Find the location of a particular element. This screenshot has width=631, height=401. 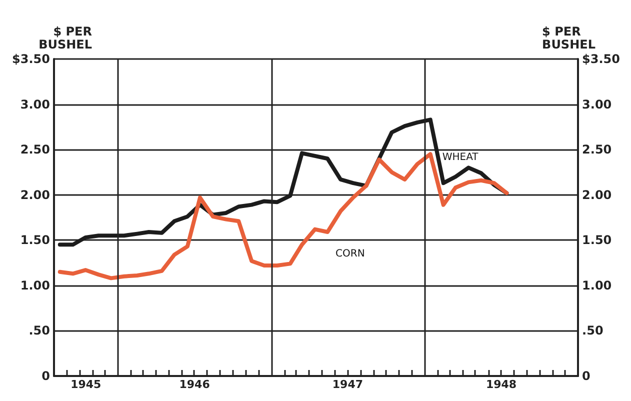

y-tick-label: 0 is located at coordinates (46, 376).